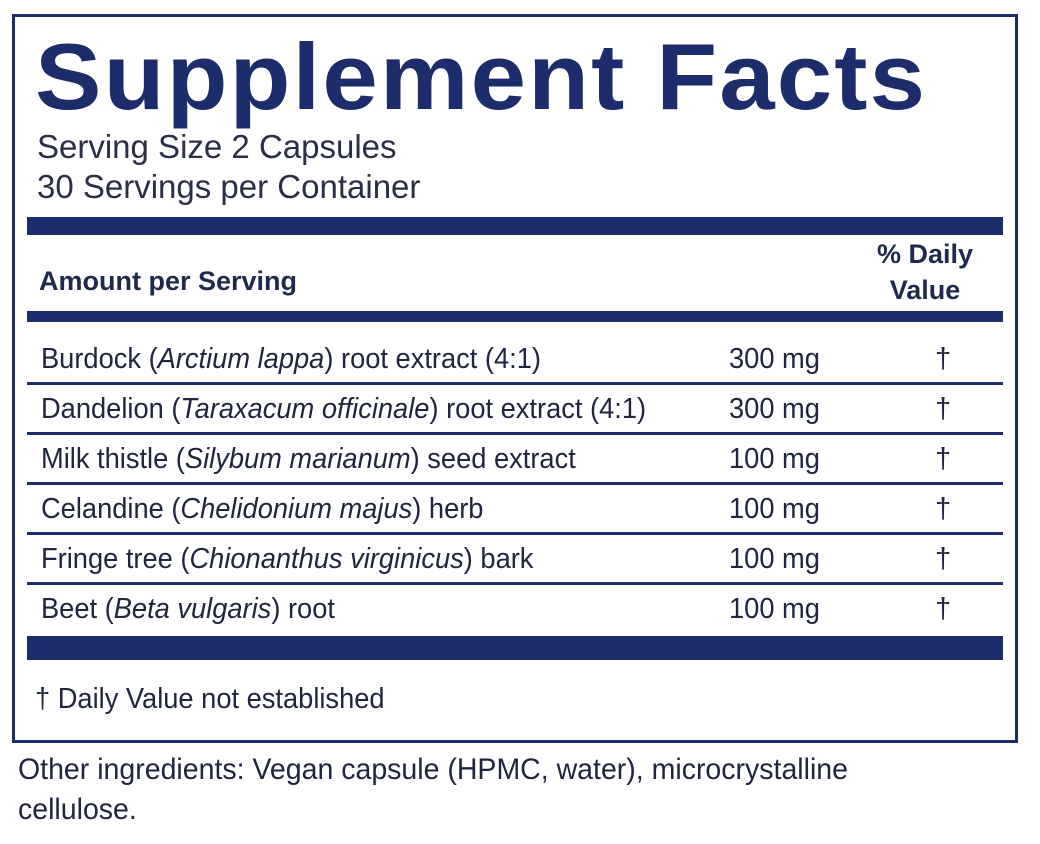 Image resolution: width=1040 pixels, height=844 pixels. I want to click on daily-value-header-line1: % Daily, so click(925, 254).